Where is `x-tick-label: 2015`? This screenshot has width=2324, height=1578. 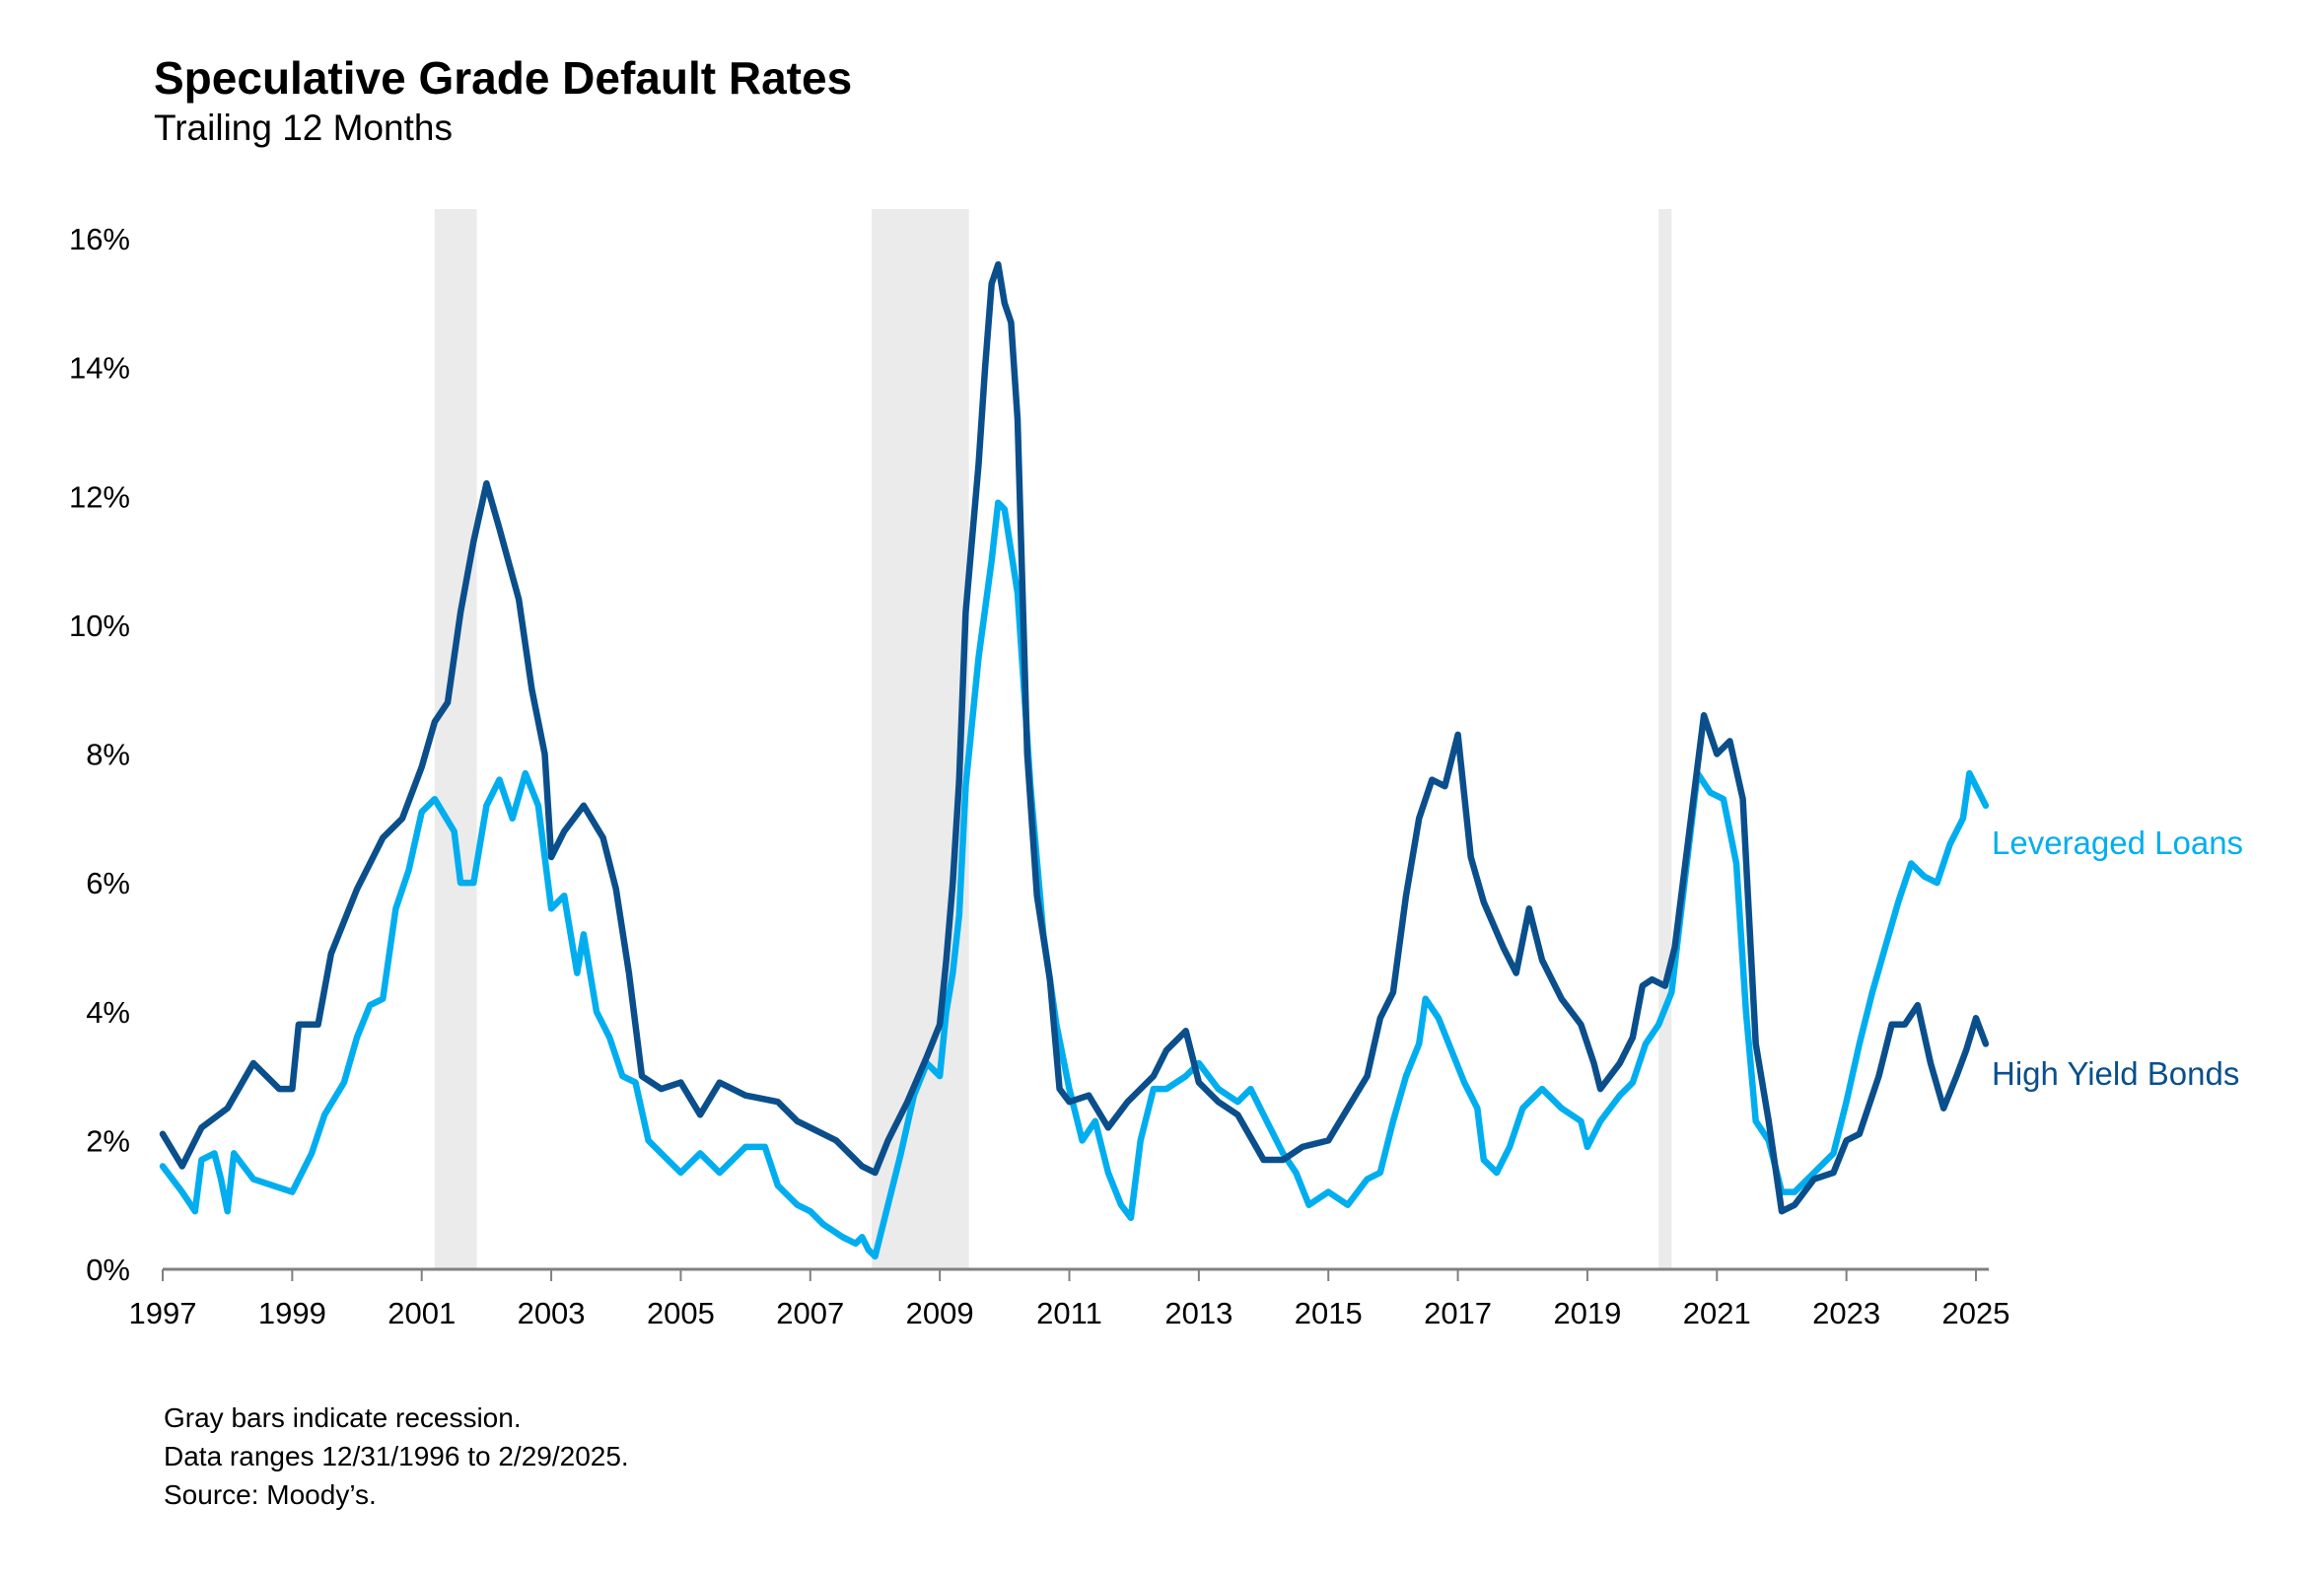 x-tick-label: 2015 is located at coordinates (1329, 1313).